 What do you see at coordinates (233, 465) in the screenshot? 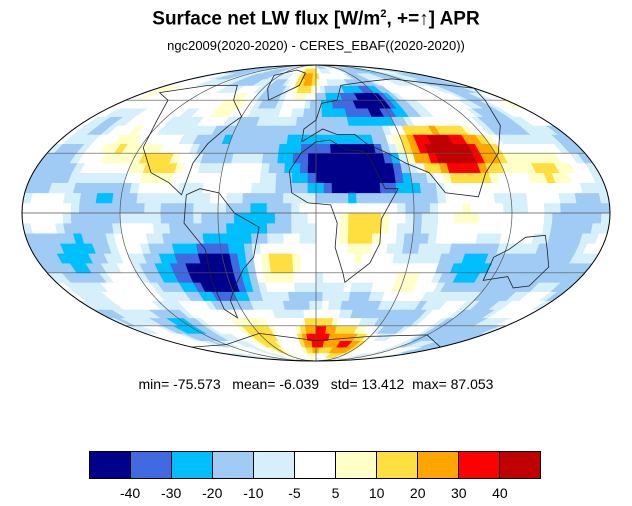
I see `colorbar-swatch` at bounding box center [233, 465].